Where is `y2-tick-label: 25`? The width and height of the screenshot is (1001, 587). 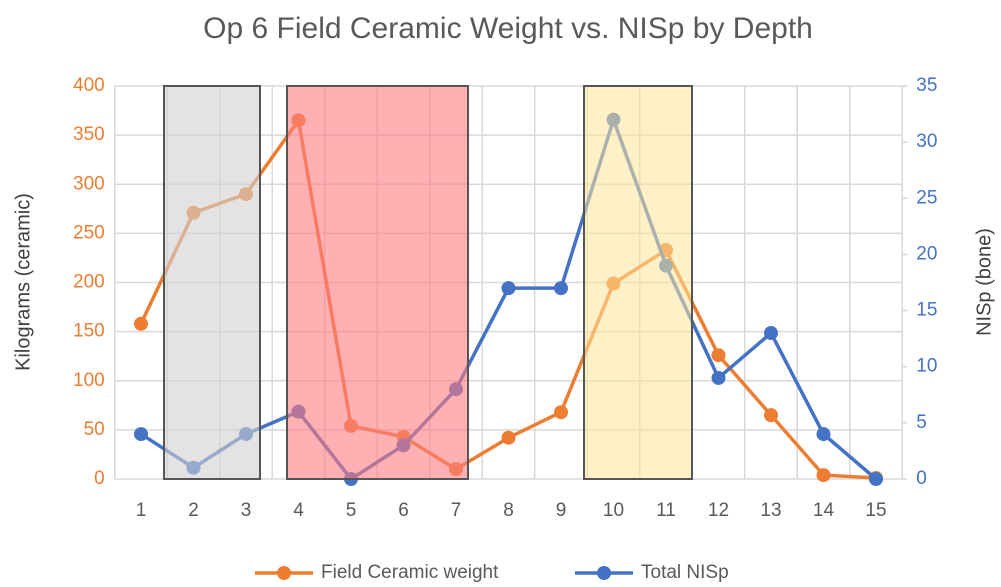 y2-tick-label: 25 is located at coordinates (926, 197).